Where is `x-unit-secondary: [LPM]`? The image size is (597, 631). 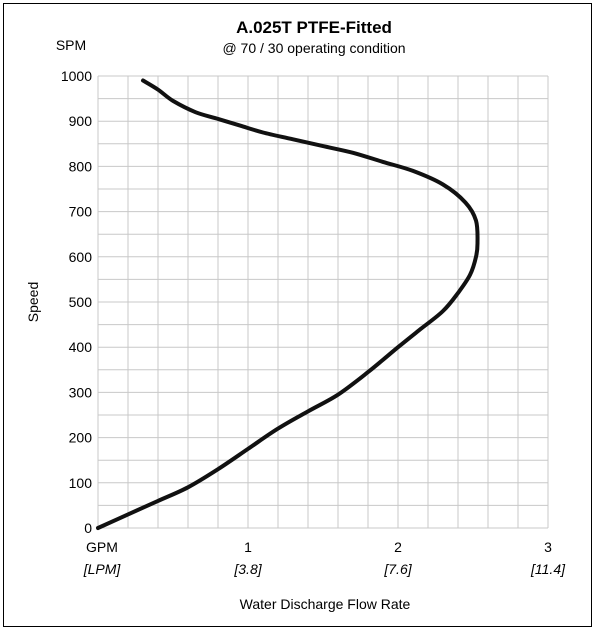
x-unit-secondary: [LPM] is located at coordinates (102, 569).